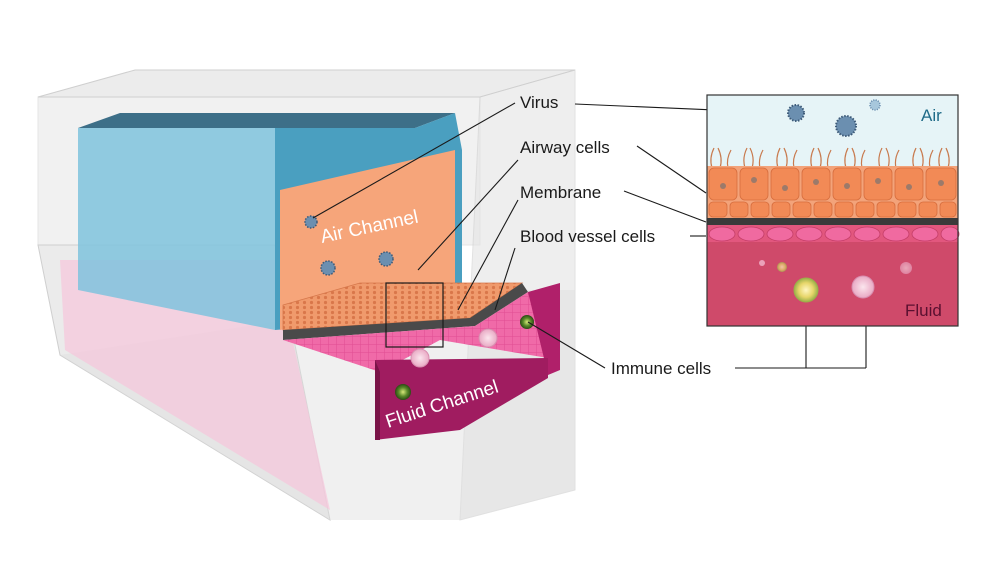 This screenshot has width=1000, height=563. I want to click on inset-panel: Air Fluid, so click(833, 210).